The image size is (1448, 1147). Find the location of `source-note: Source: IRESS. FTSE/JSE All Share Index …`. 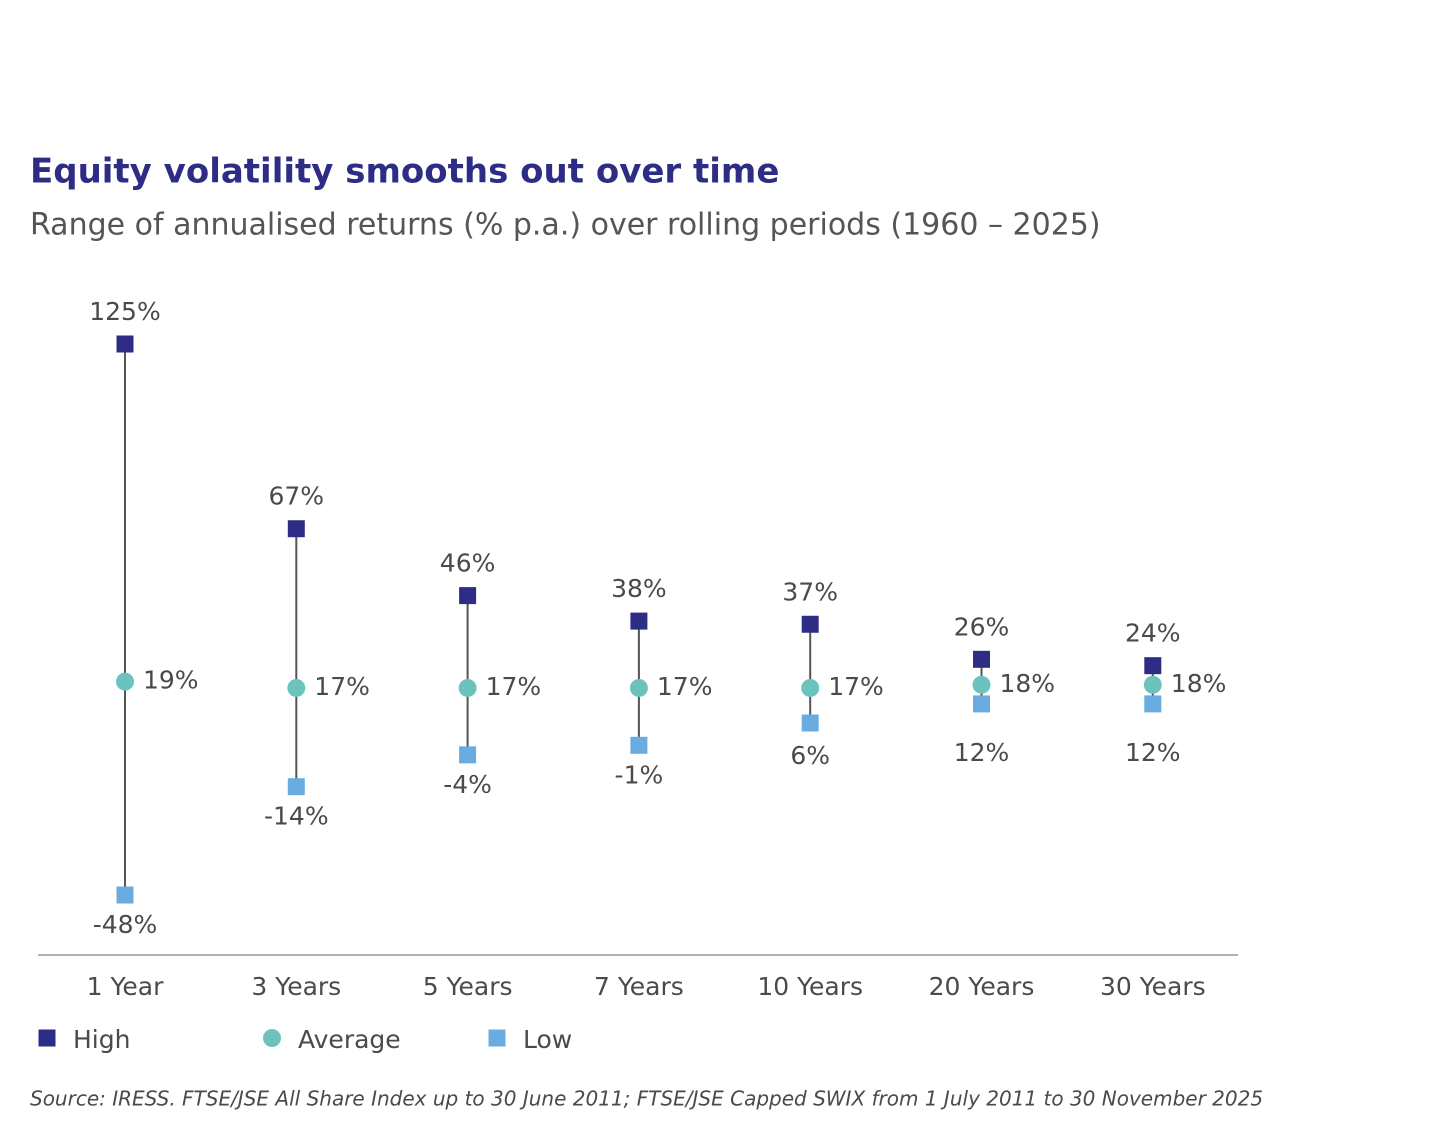

source-note: Source: IRESS. FTSE/JSE All Share Index … is located at coordinates (646, 1099).